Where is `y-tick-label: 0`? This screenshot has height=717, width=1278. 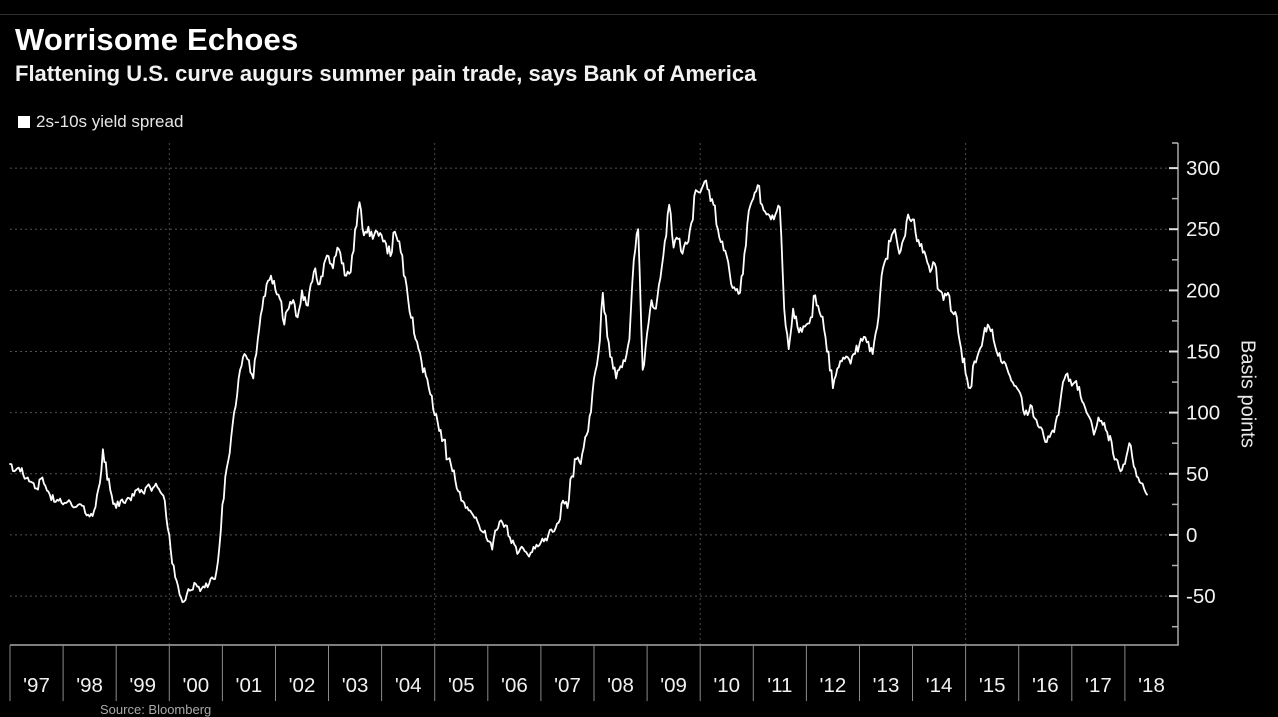 y-tick-label: 0 is located at coordinates (1191, 535).